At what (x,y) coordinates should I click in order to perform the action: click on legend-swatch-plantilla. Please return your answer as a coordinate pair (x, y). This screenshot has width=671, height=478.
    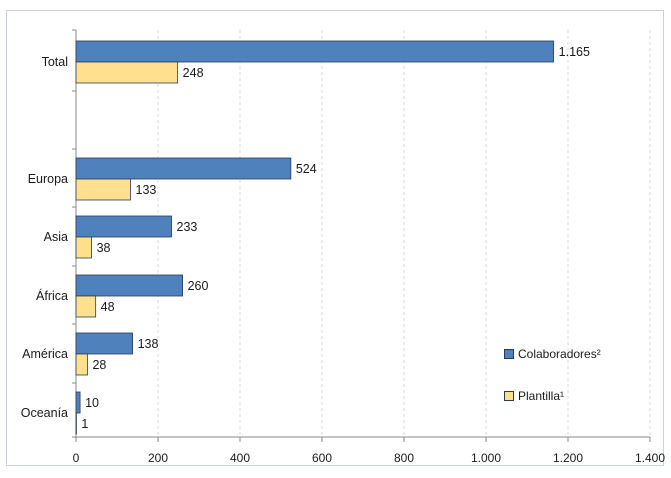
    Looking at the image, I should click on (509, 396).